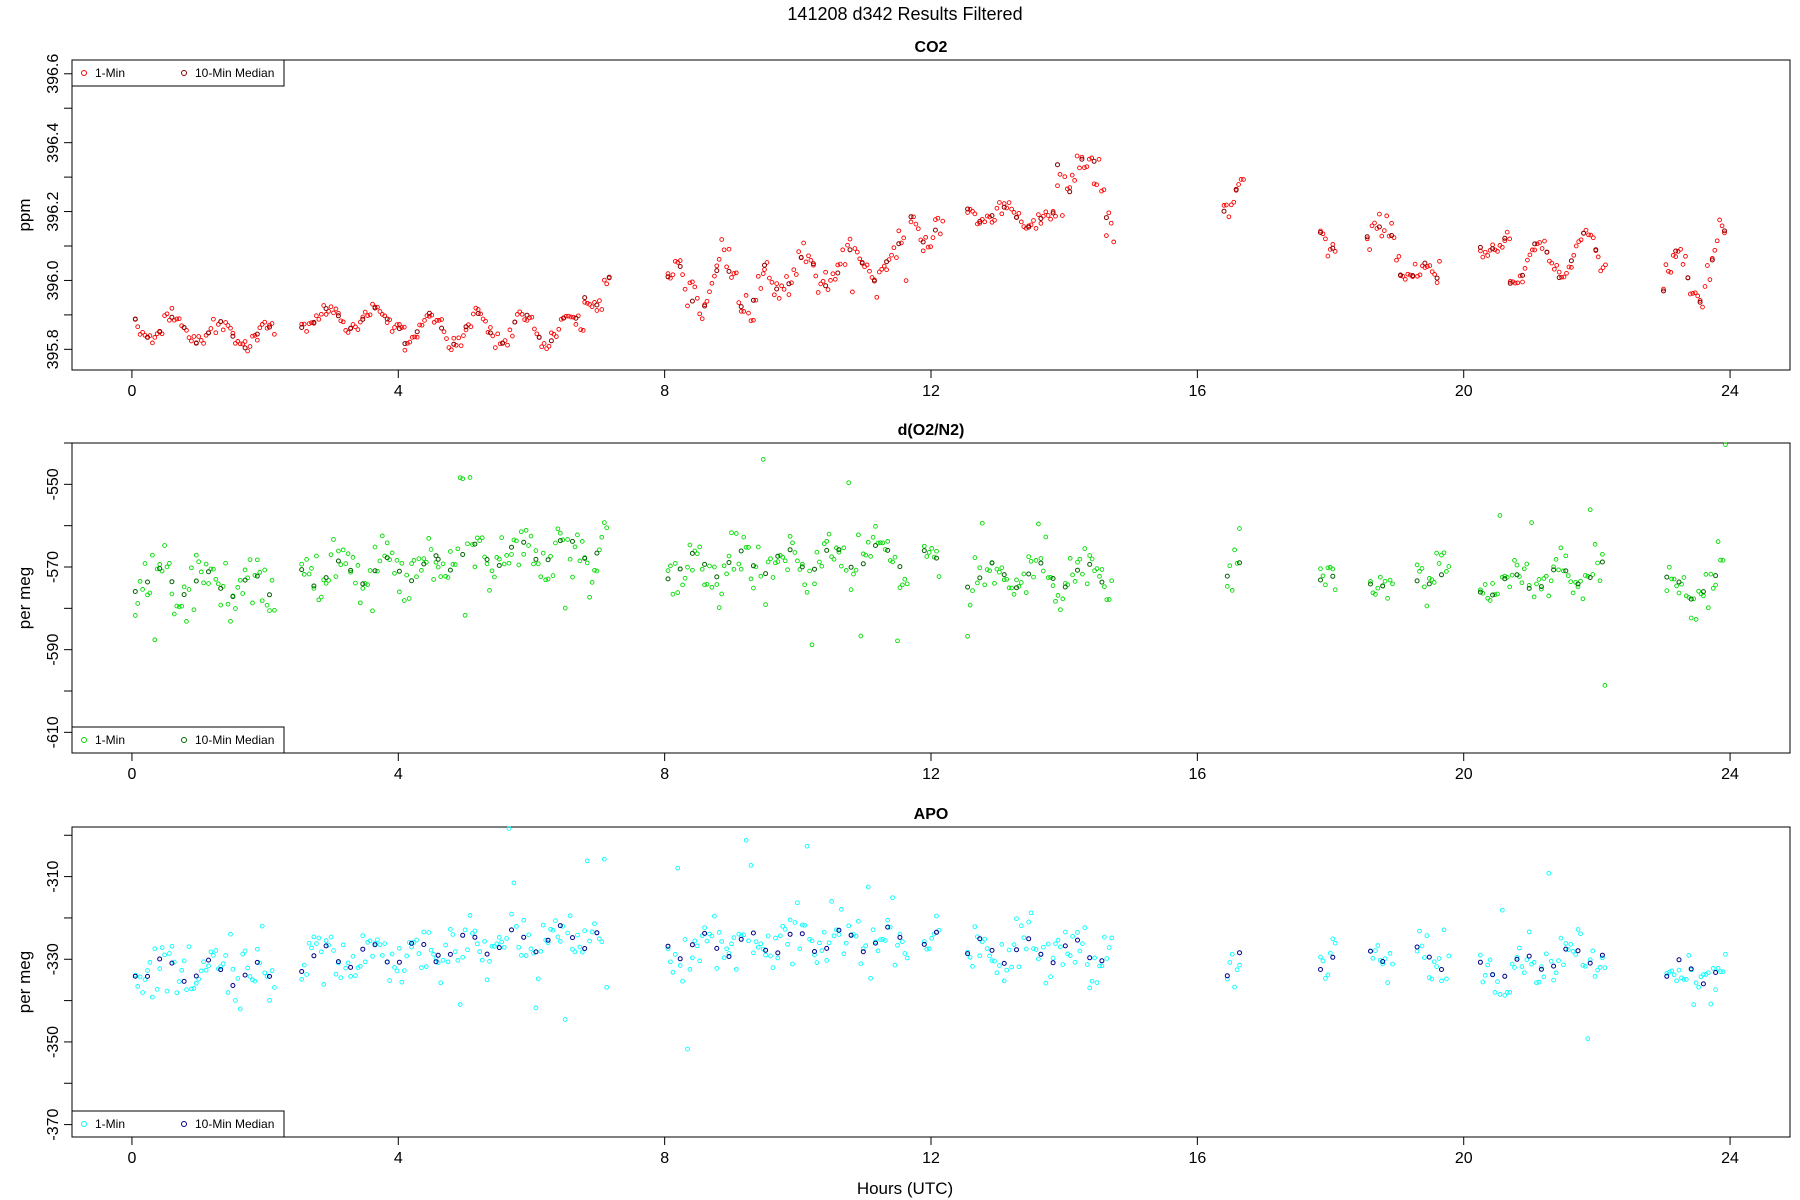  I want to click on y-tick-label: 396.0, so click(53, 280).